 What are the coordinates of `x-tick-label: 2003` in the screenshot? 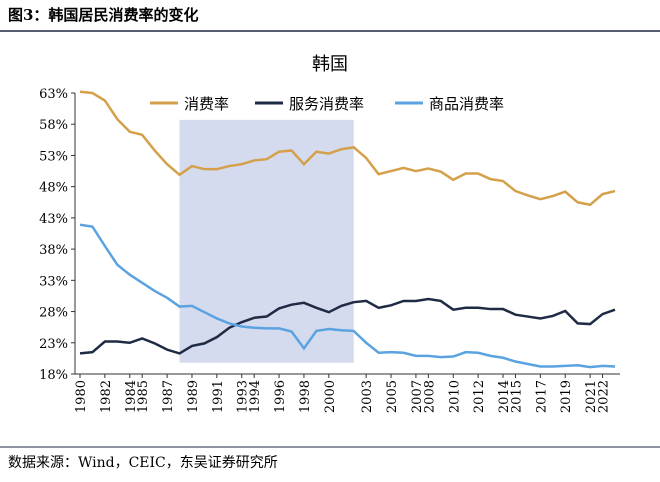 It's located at (367, 396).